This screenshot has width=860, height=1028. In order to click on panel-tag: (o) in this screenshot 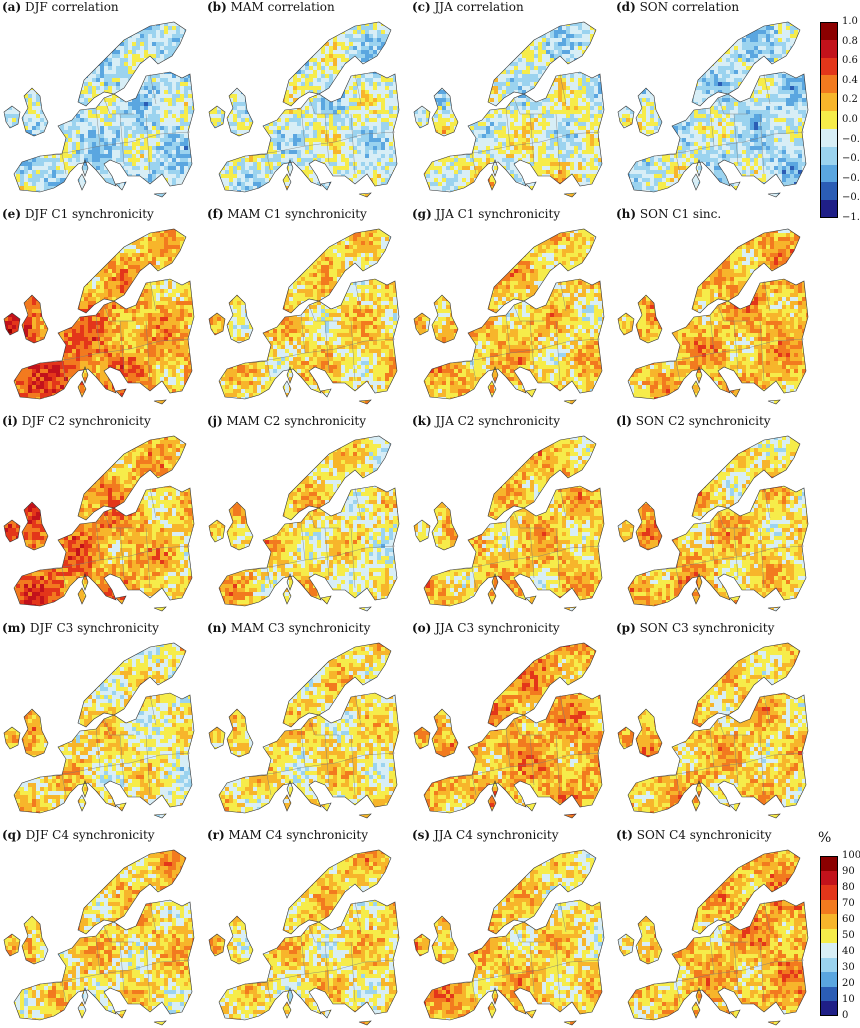, I will do `click(421, 628)`.